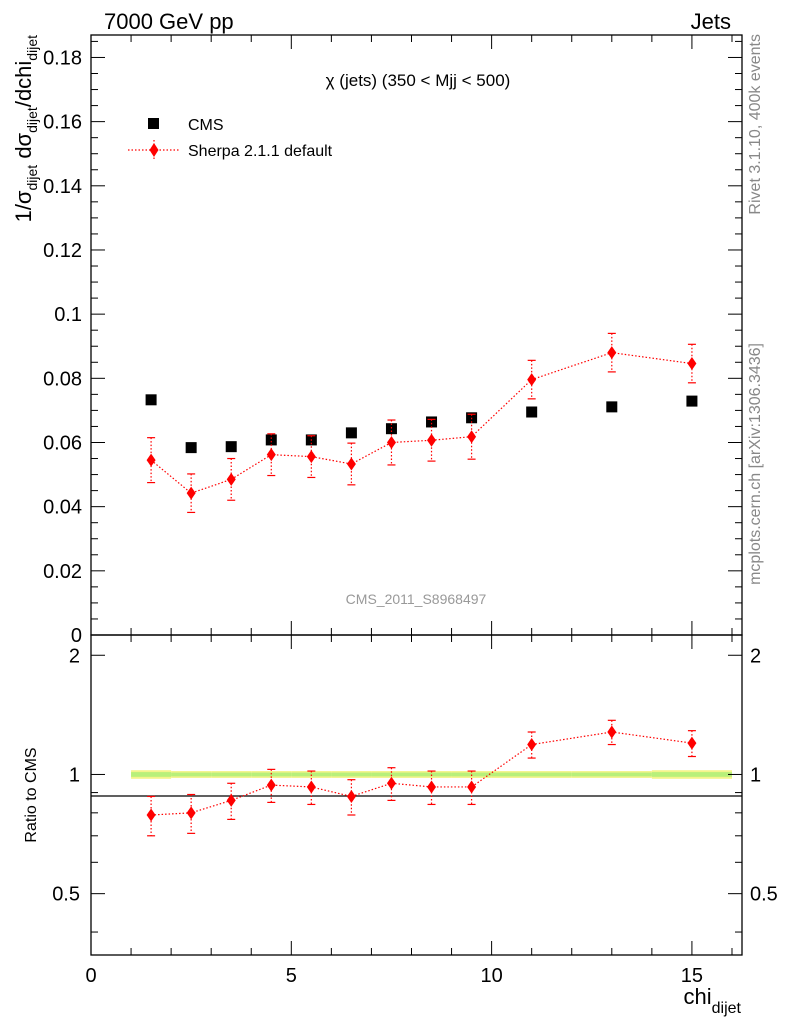 The image size is (786, 1024). What do you see at coordinates (169, 21) in the screenshot?
I see `header-left: 7000 GeV pp` at bounding box center [169, 21].